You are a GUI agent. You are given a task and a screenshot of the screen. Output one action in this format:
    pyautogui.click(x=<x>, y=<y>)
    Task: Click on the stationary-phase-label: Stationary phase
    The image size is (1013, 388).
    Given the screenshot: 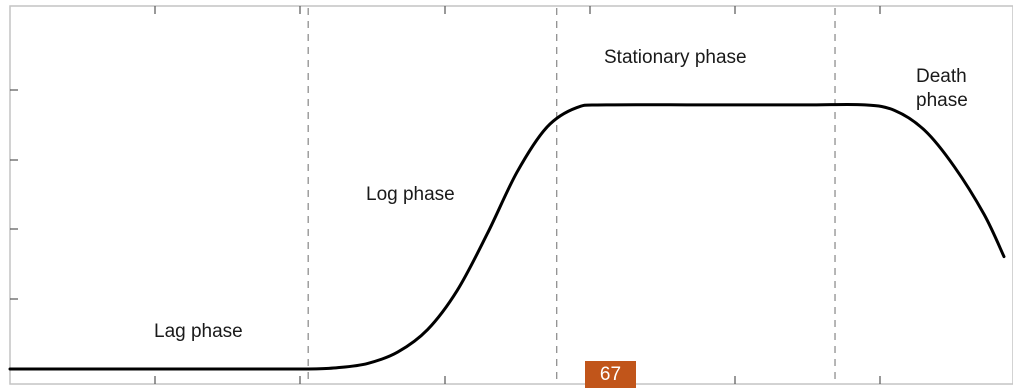 What is the action you would take?
    pyautogui.click(x=675, y=57)
    